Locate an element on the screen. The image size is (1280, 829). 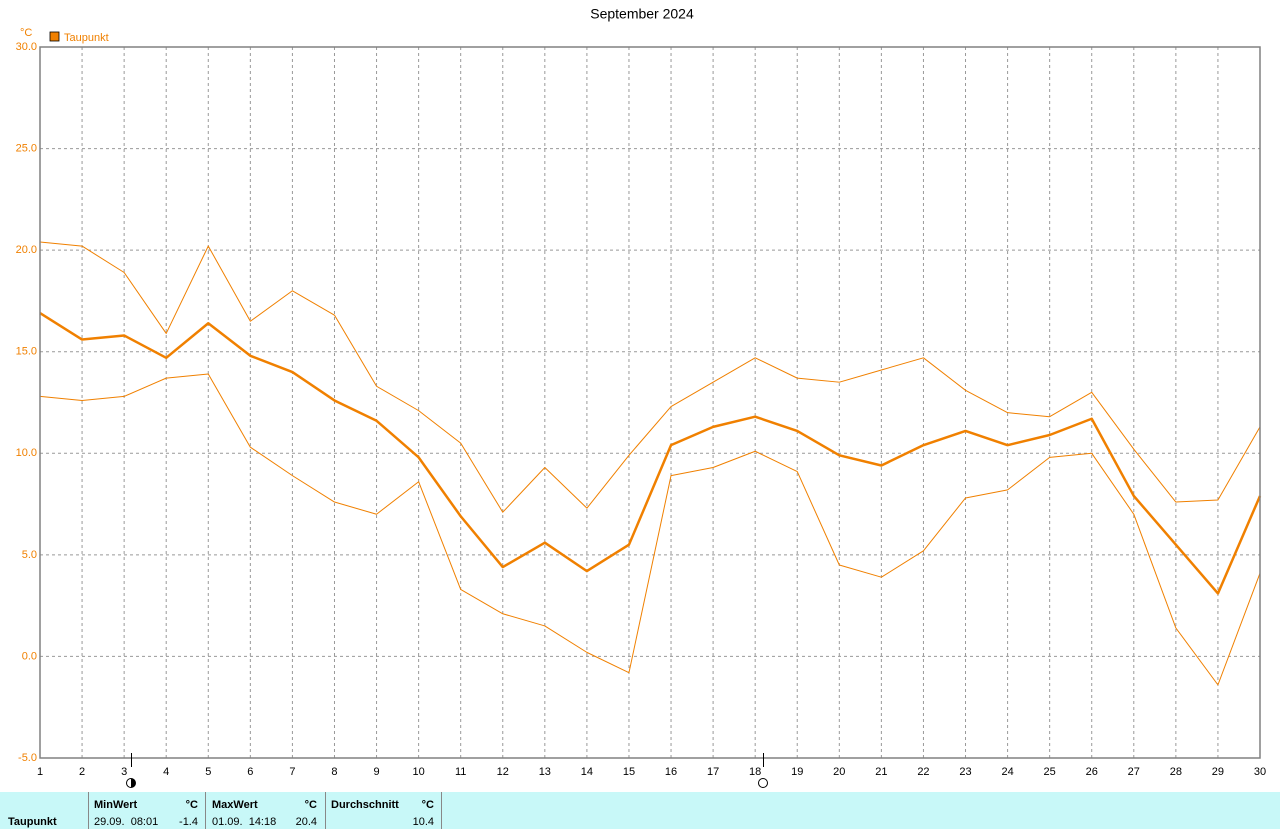
y-tick-label: 5.0 is located at coordinates (29, 555).